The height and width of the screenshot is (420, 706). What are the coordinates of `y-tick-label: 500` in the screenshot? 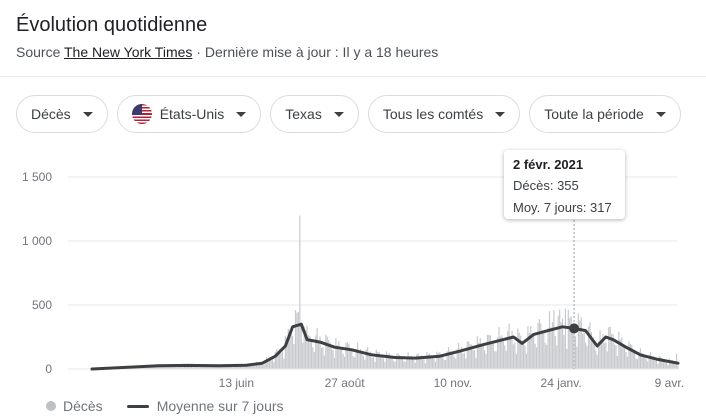 It's located at (42, 305).